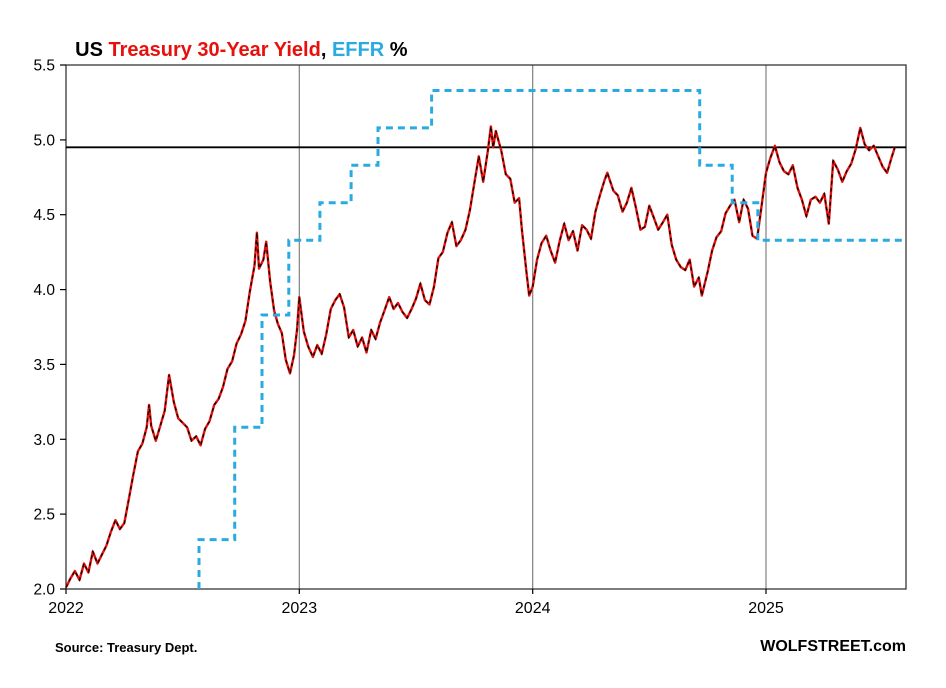  What do you see at coordinates (44, 215) in the screenshot?
I see `svg-text: 4.5` at bounding box center [44, 215].